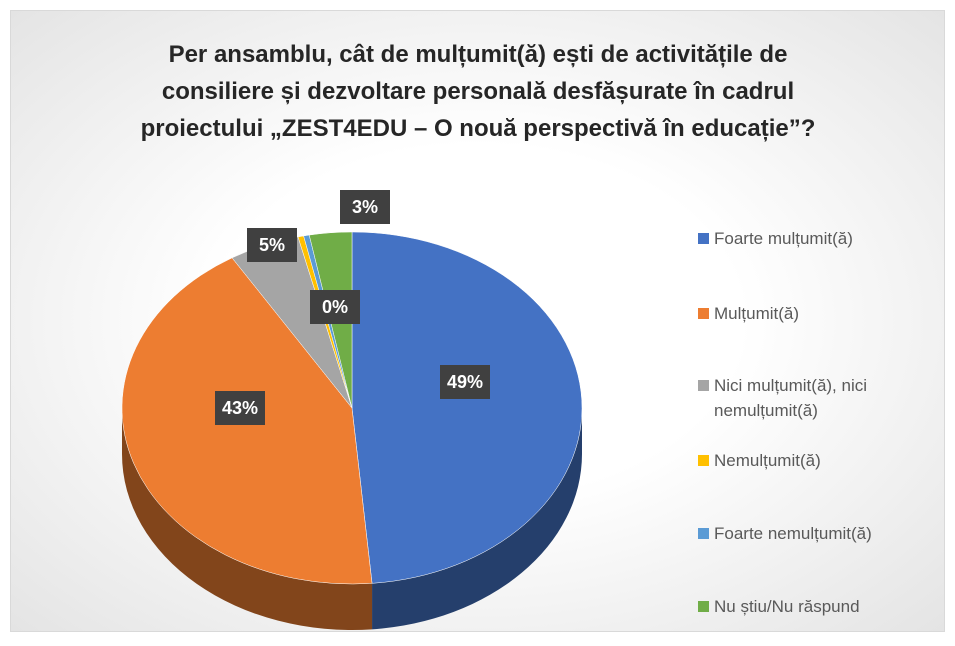 This screenshot has height=646, width=955. I want to click on legend-label: Nu știu/Nu răspund, so click(787, 606).